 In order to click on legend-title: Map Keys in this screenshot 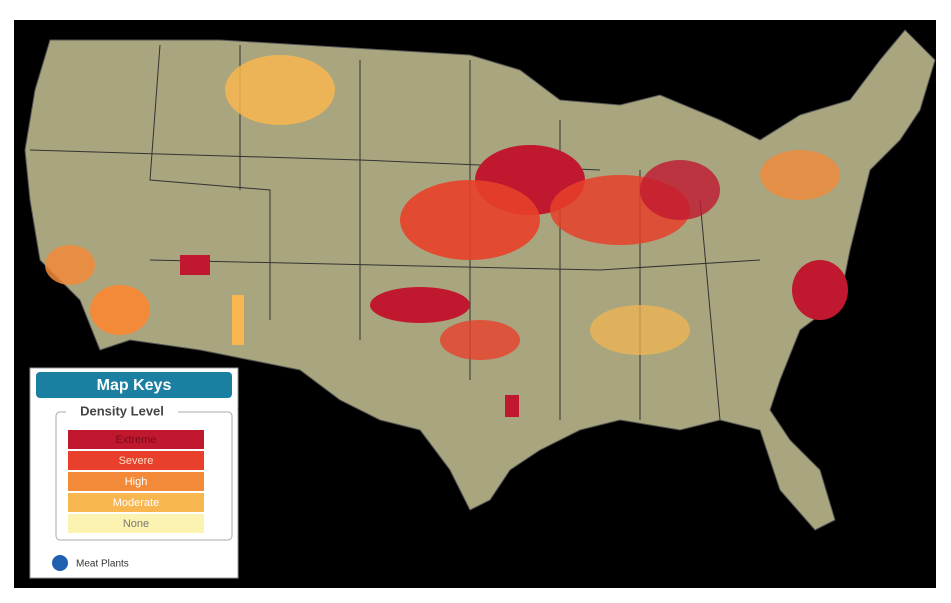, I will do `click(134, 385)`.